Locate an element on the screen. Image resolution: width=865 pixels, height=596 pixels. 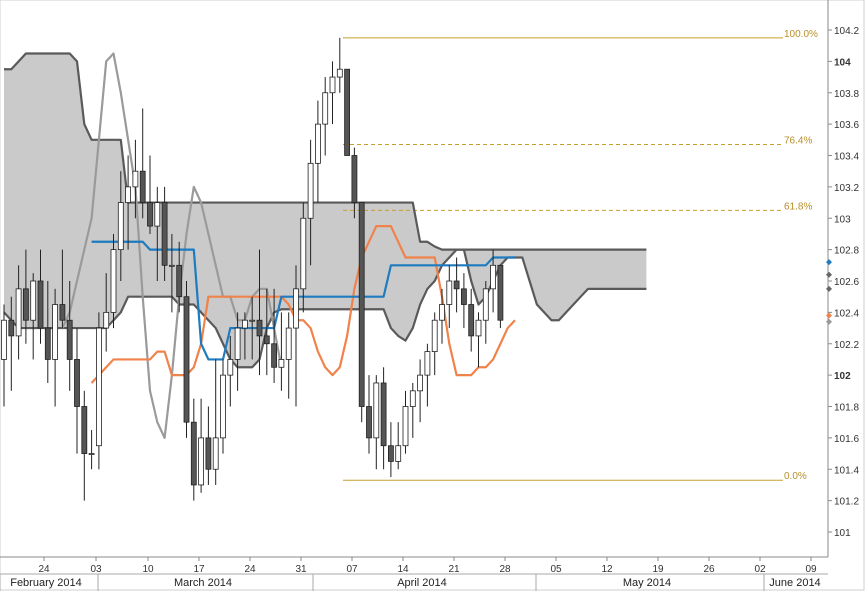
fib-level-label: 61.8% is located at coordinates (798, 206).